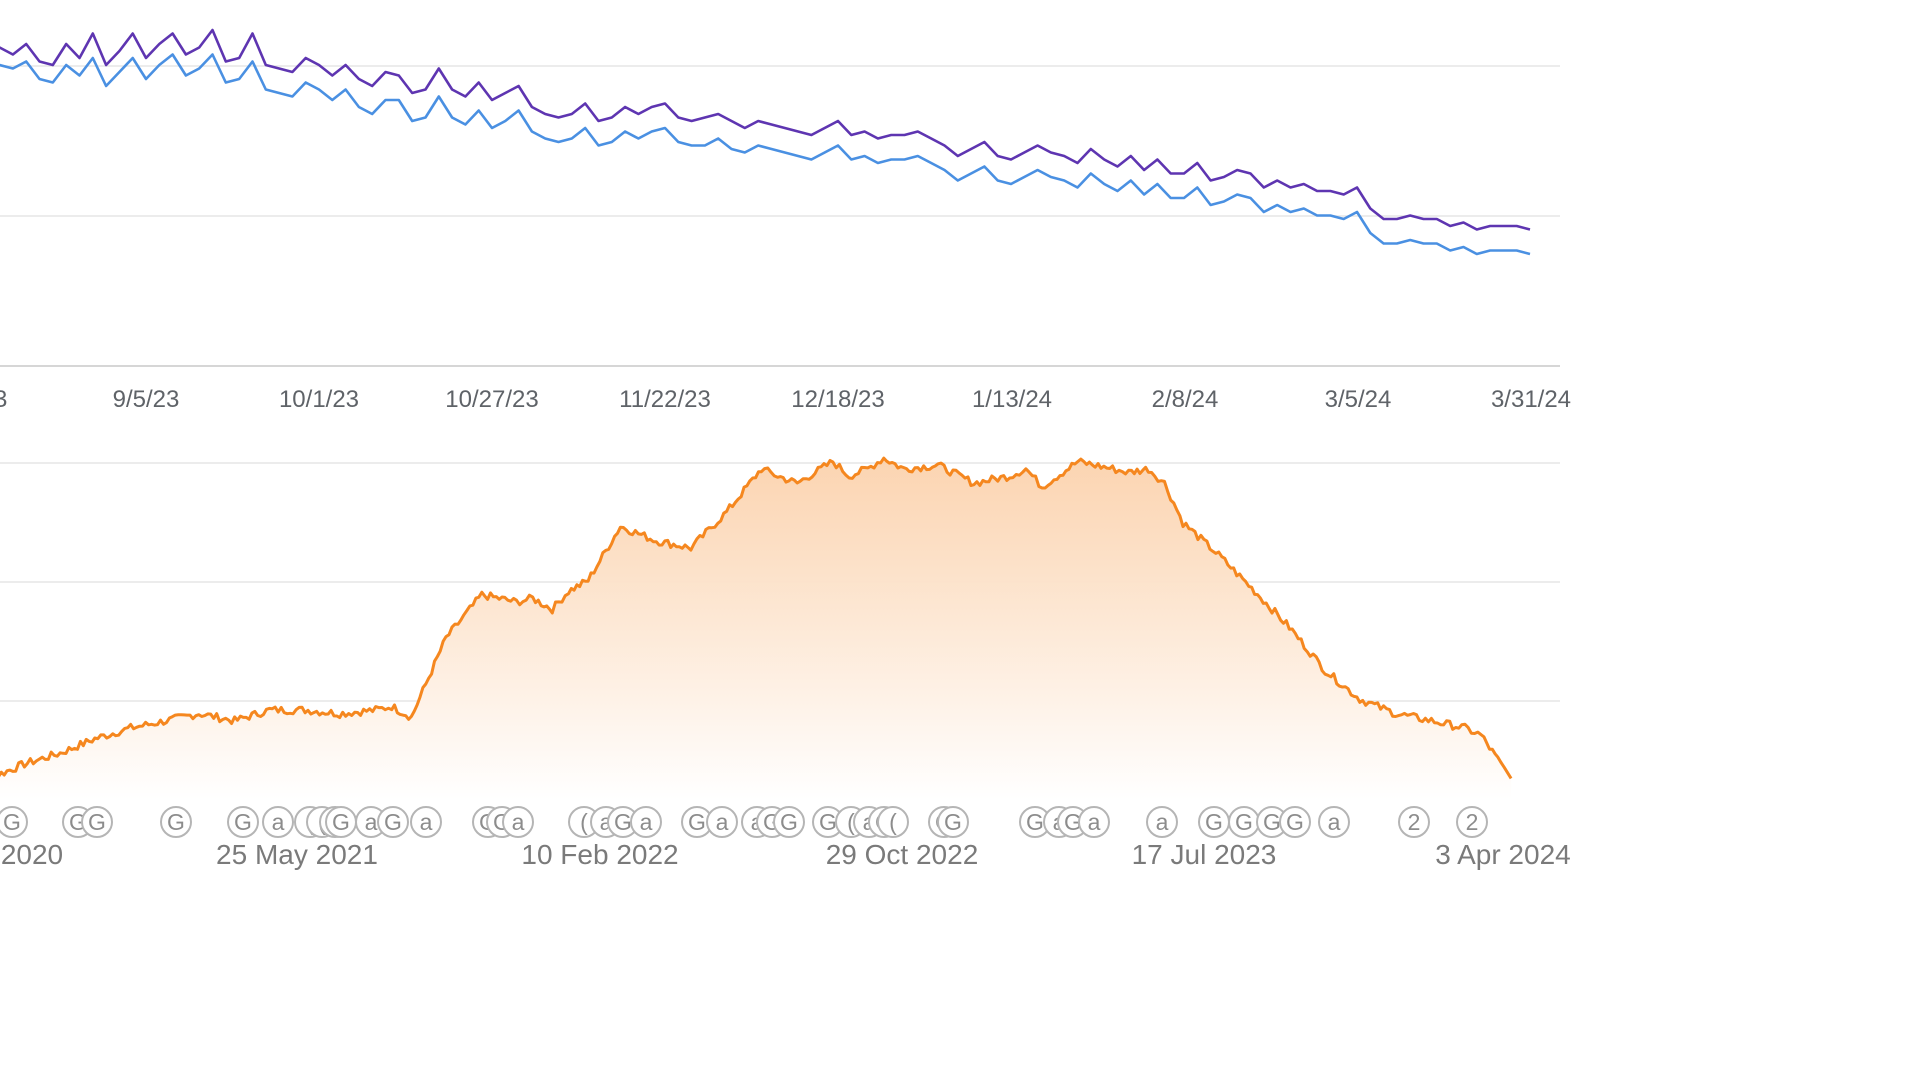  Describe the element at coordinates (319, 399) in the screenshot. I see `top-x-tick-label: 10/1/23` at that location.